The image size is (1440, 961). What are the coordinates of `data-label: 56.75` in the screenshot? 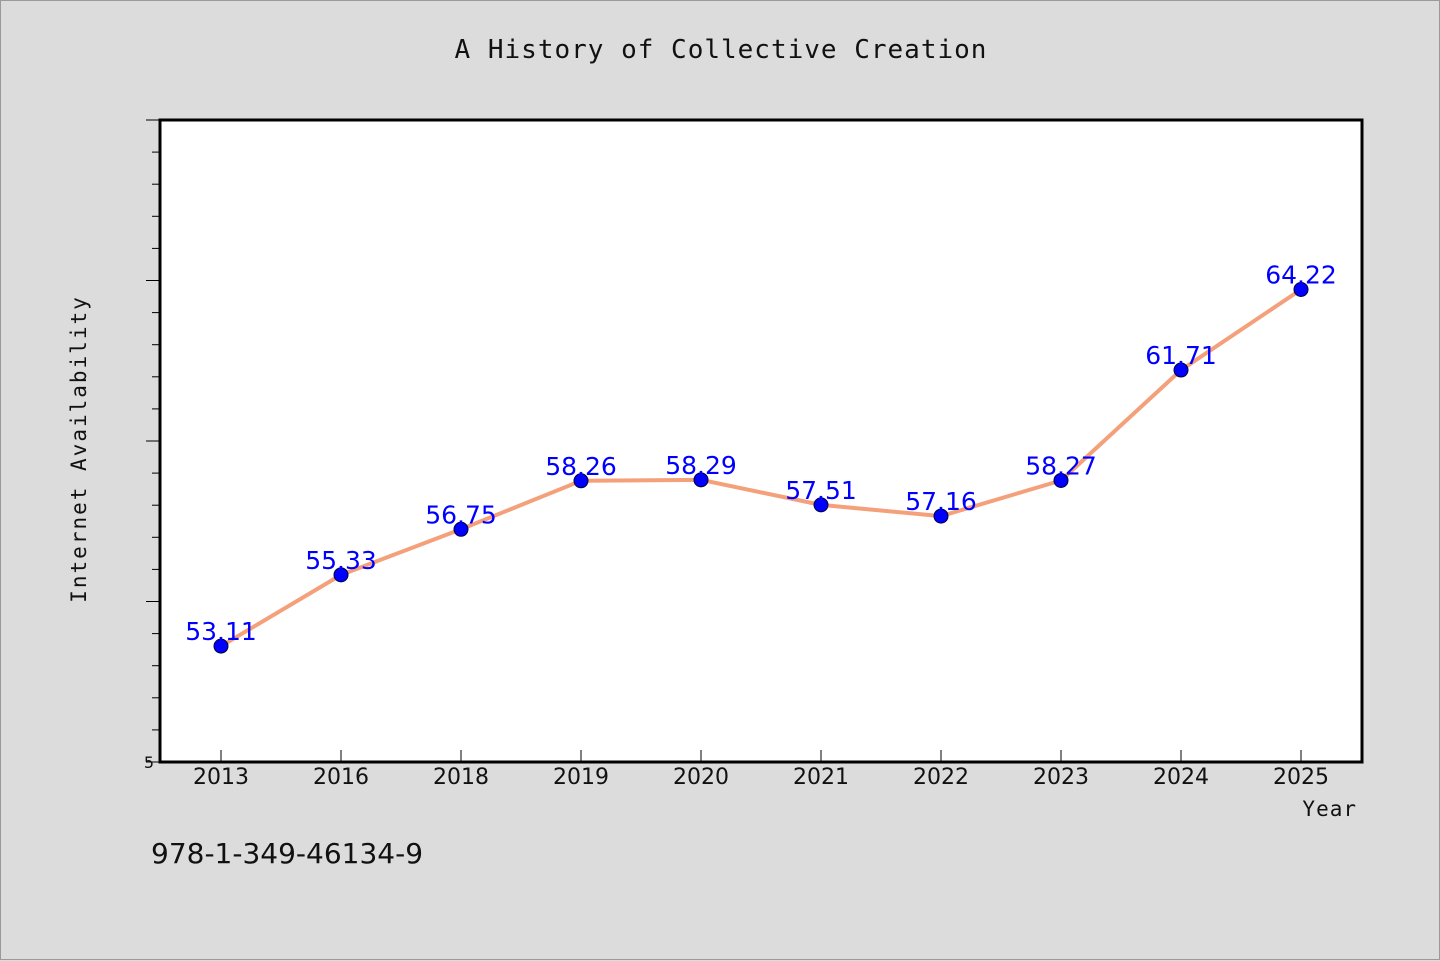 It's located at (461, 514).